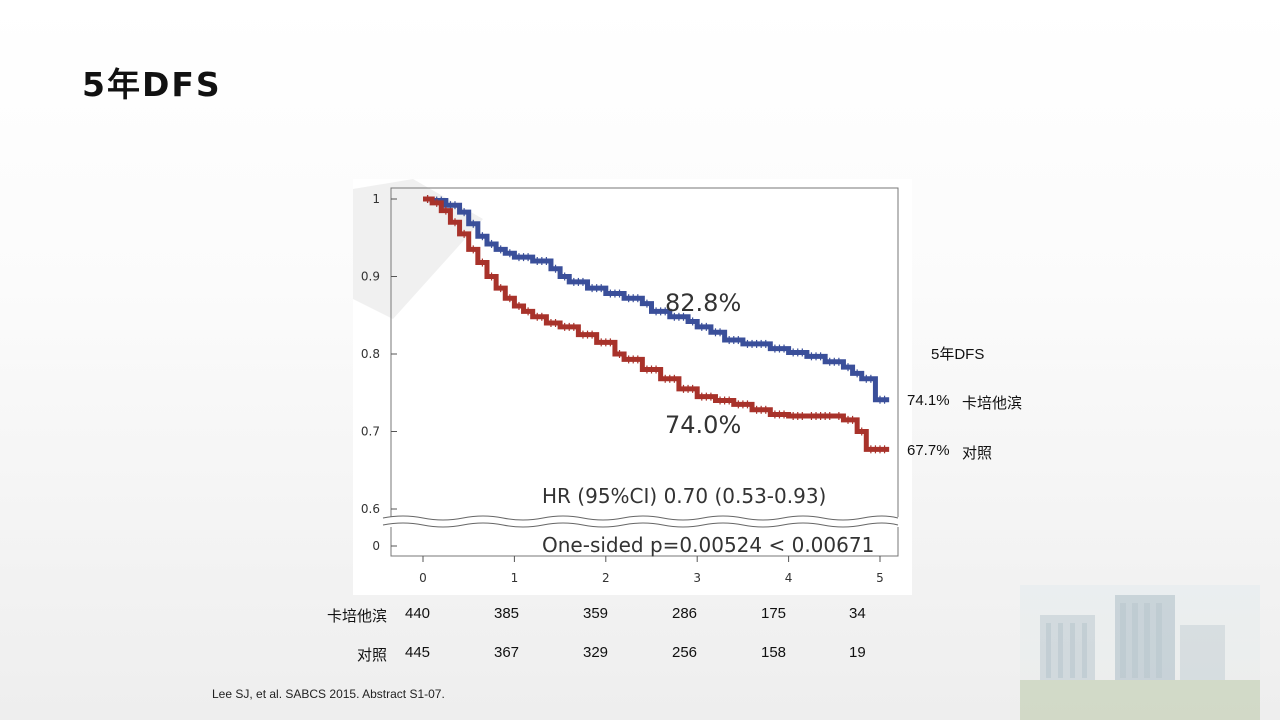  Describe the element at coordinates (789, 578) in the screenshot. I see `x-tick-label: 4` at that location.